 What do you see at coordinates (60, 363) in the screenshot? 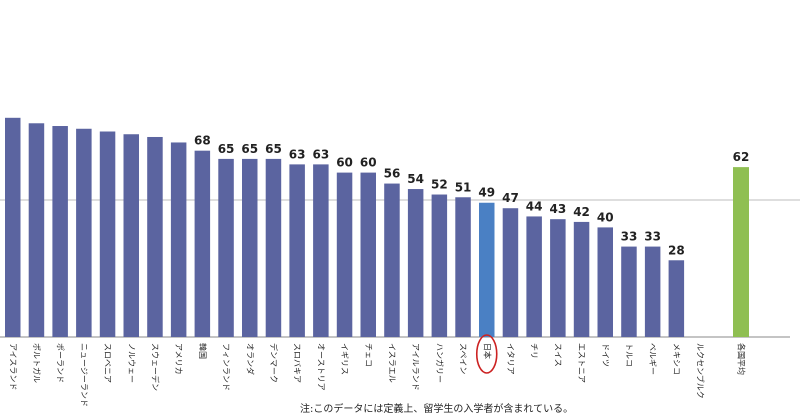
I see `category-label-2: ポーランド` at bounding box center [60, 363].